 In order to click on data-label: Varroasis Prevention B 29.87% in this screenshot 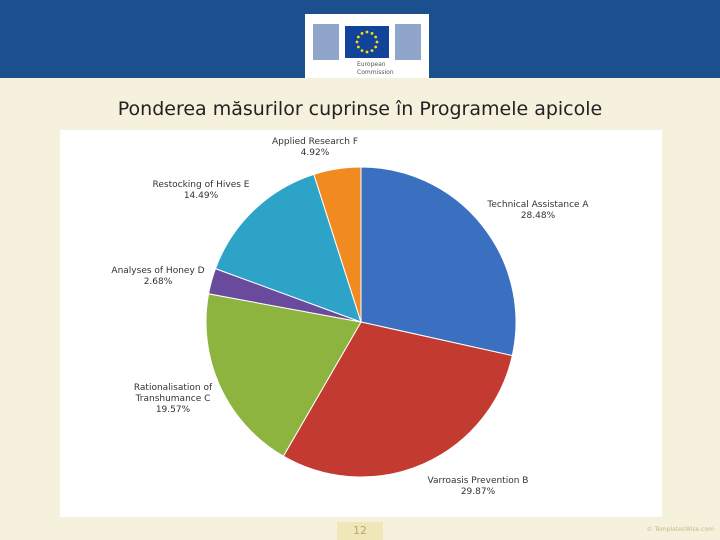, I will do `click(478, 487)`.